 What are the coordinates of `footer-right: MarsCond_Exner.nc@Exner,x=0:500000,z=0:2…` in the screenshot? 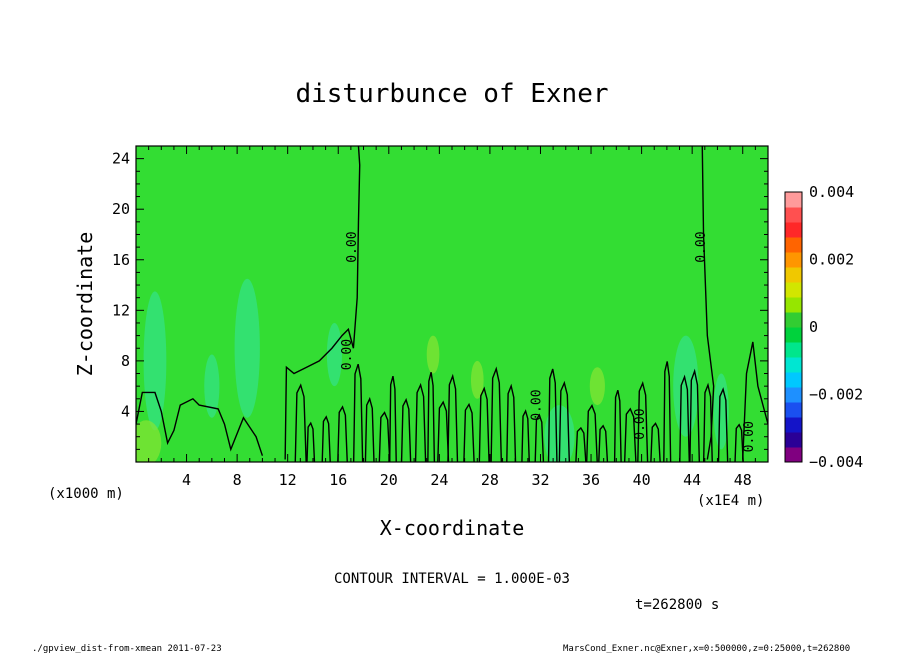 It's located at (706, 649).